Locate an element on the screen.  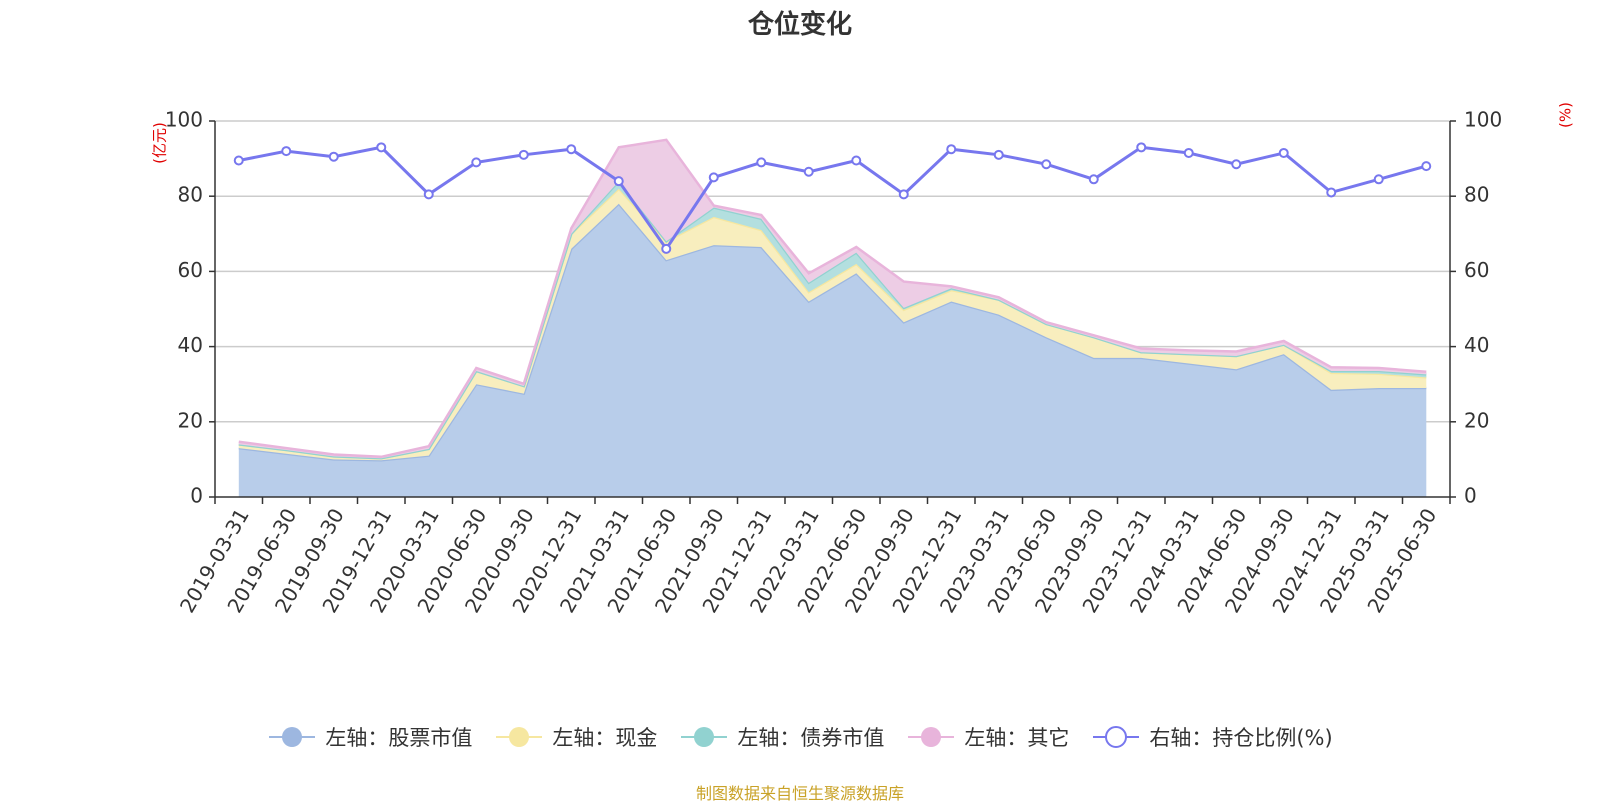
legend-symbol-cash is located at coordinates (519, 737).